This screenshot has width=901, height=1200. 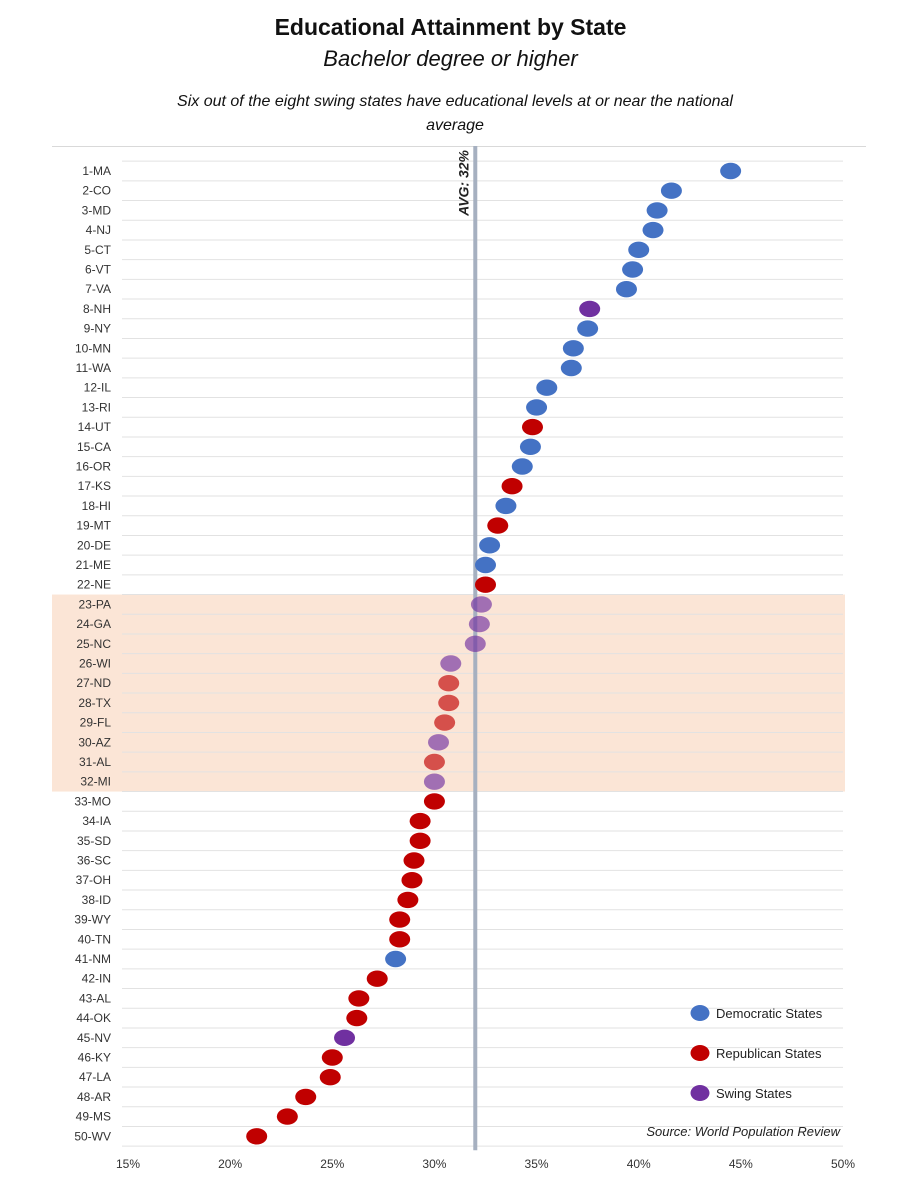 I want to click on state-label: 3-MD, so click(x=97, y=210).